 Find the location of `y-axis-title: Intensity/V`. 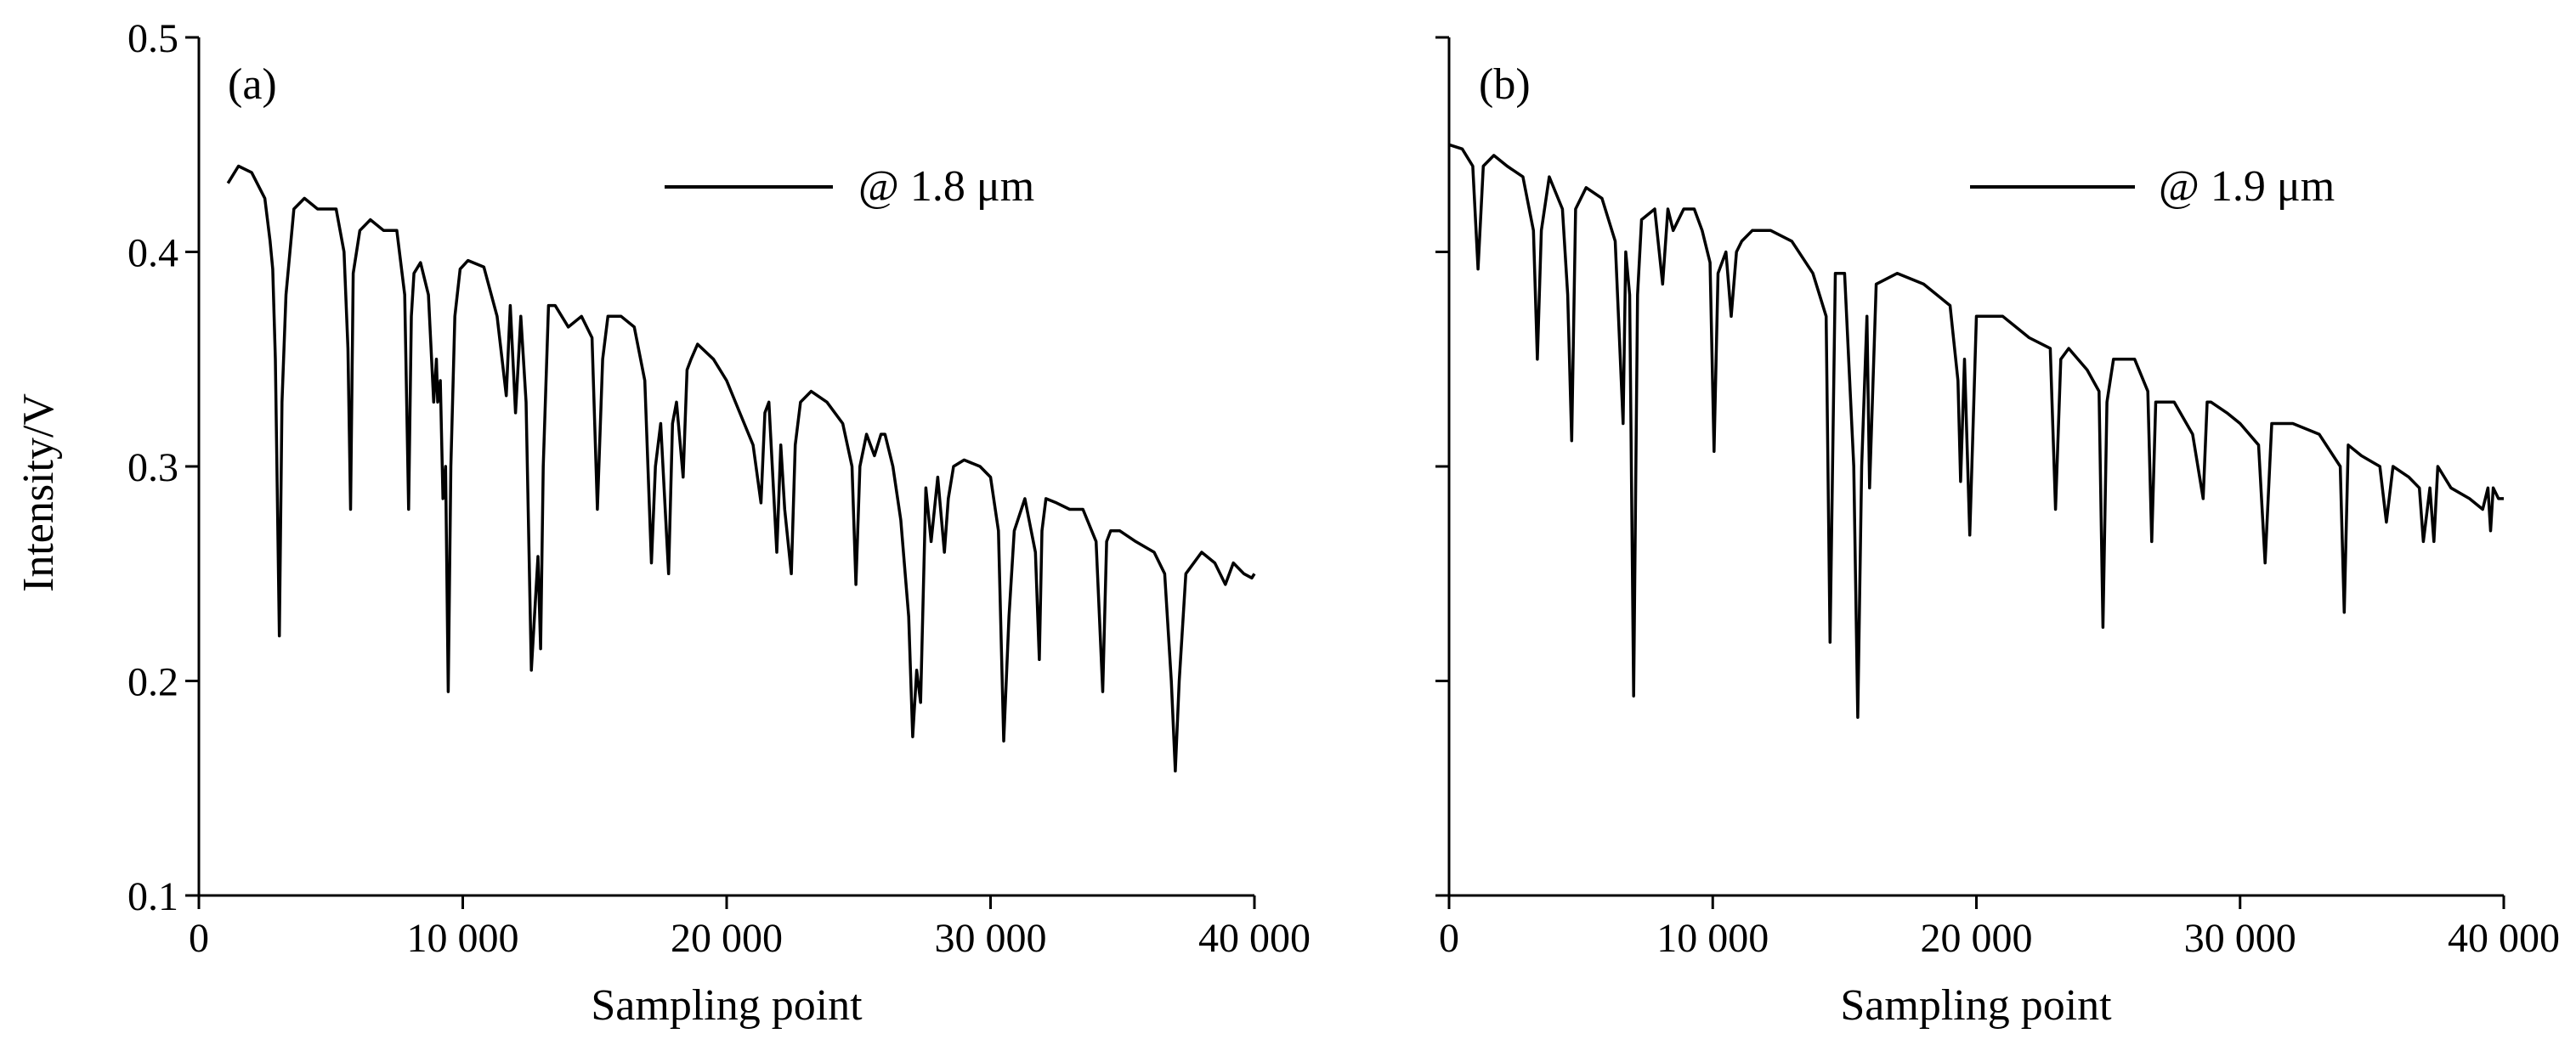

y-axis-title: Intensity/V is located at coordinates (38, 492).